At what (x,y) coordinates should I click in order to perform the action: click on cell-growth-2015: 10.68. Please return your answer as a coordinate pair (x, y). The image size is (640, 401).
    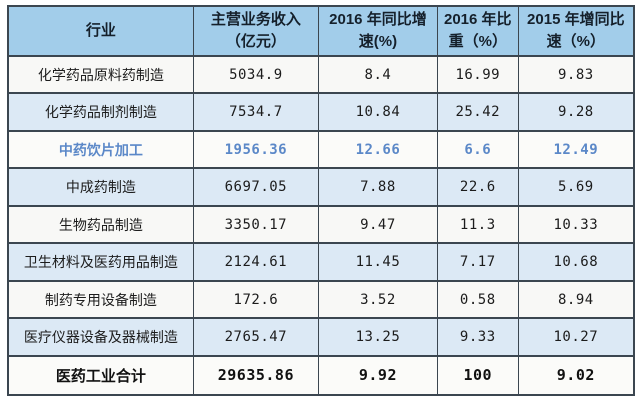
    Looking at the image, I should click on (576, 262).